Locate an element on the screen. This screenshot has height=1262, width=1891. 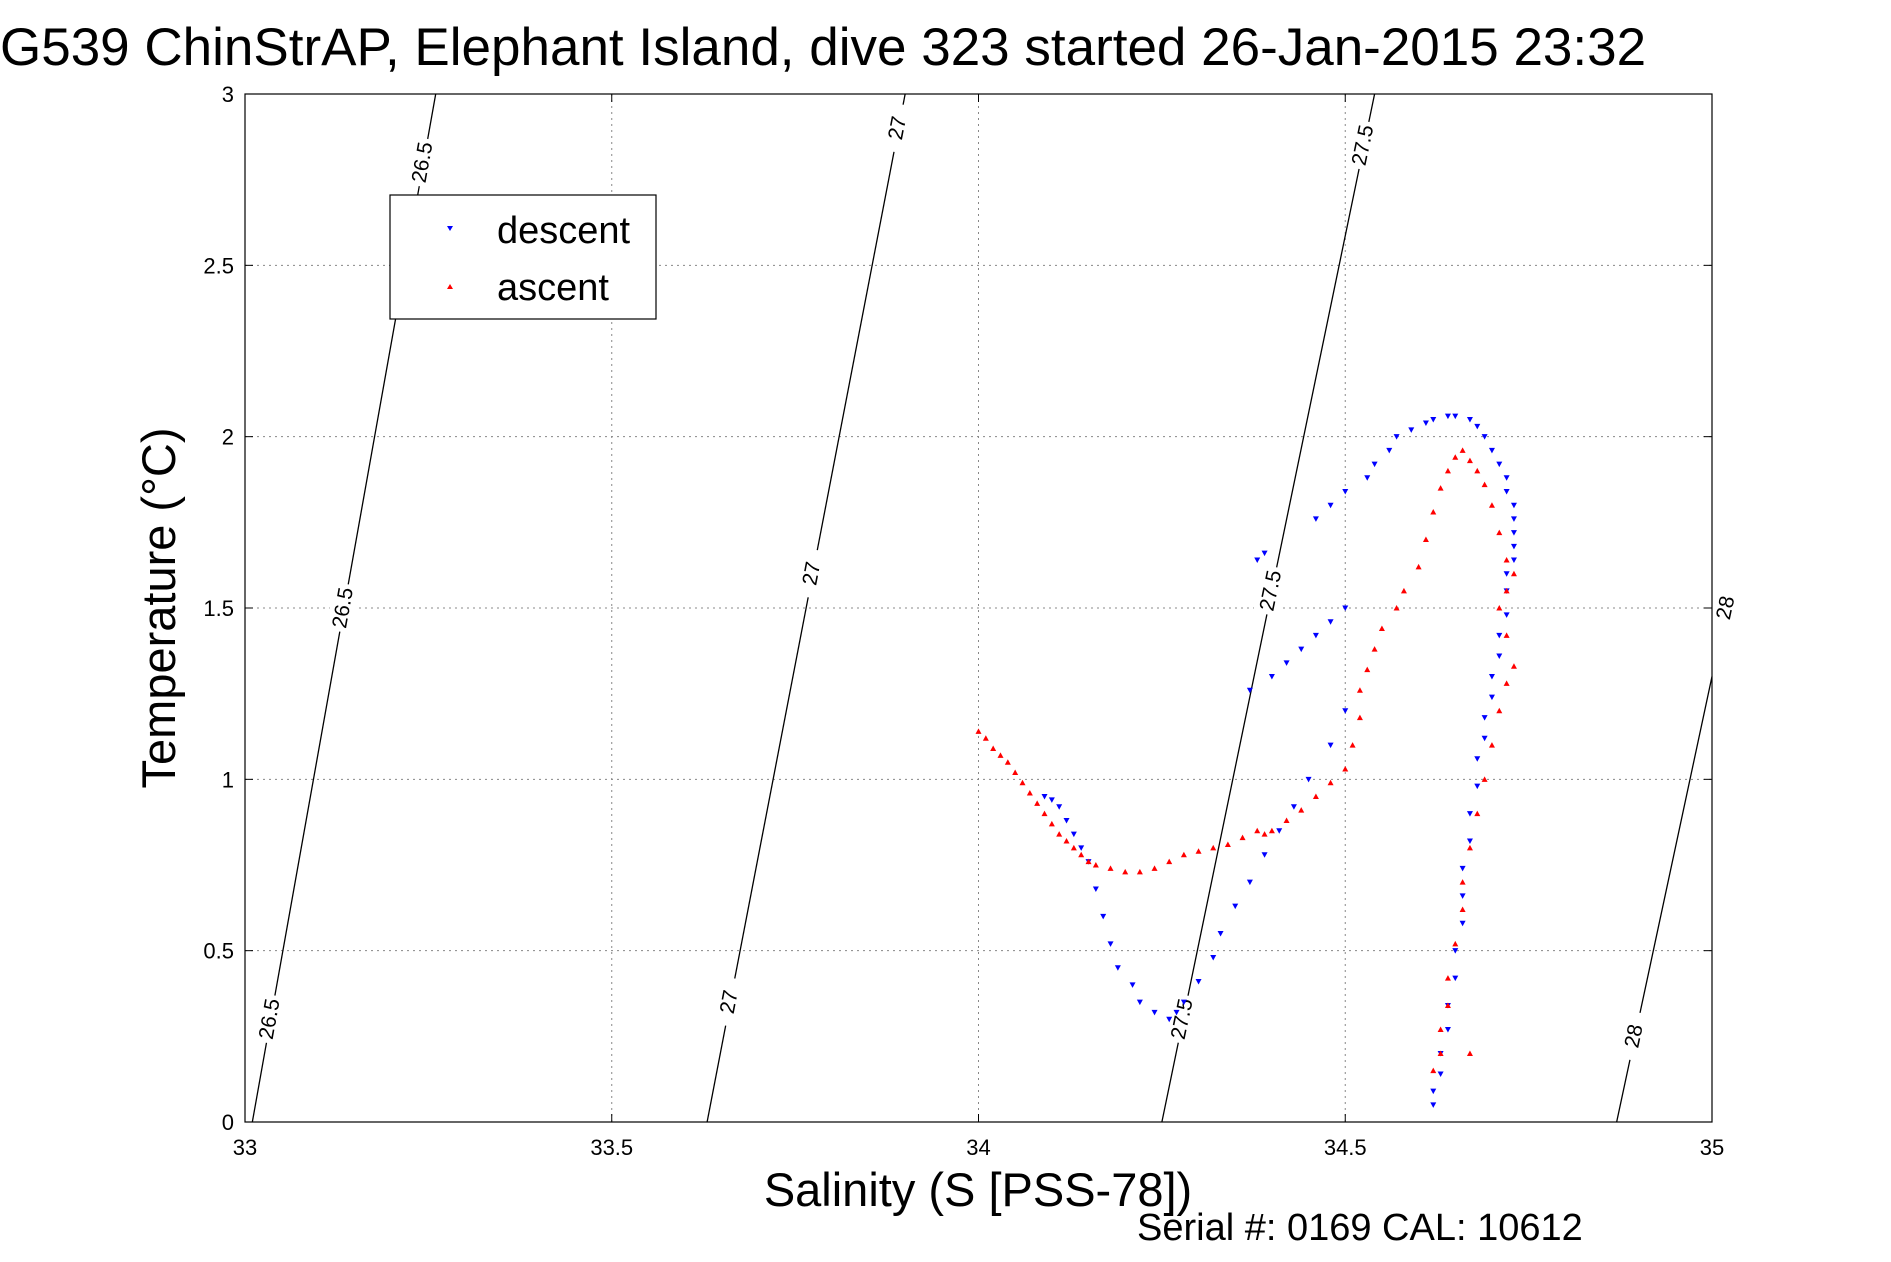
y-tick-label: 0.5 is located at coordinates (218, 951).